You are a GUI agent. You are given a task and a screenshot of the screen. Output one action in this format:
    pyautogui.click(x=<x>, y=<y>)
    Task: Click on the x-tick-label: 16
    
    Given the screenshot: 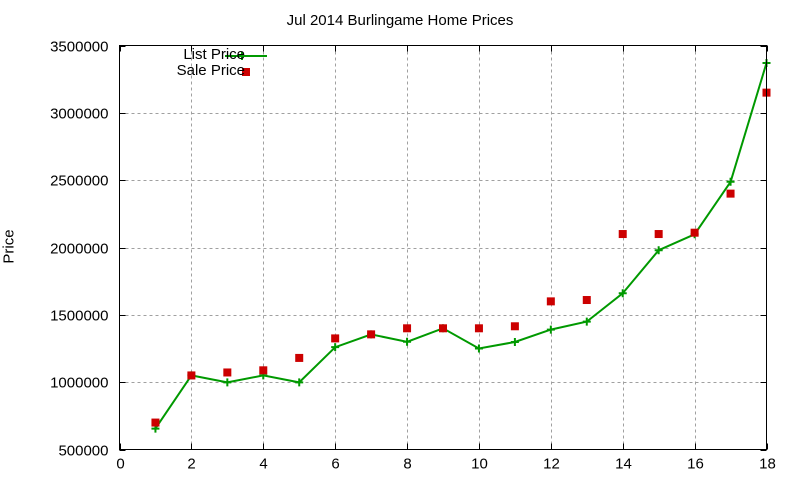 What is the action you would take?
    pyautogui.click(x=695, y=464)
    